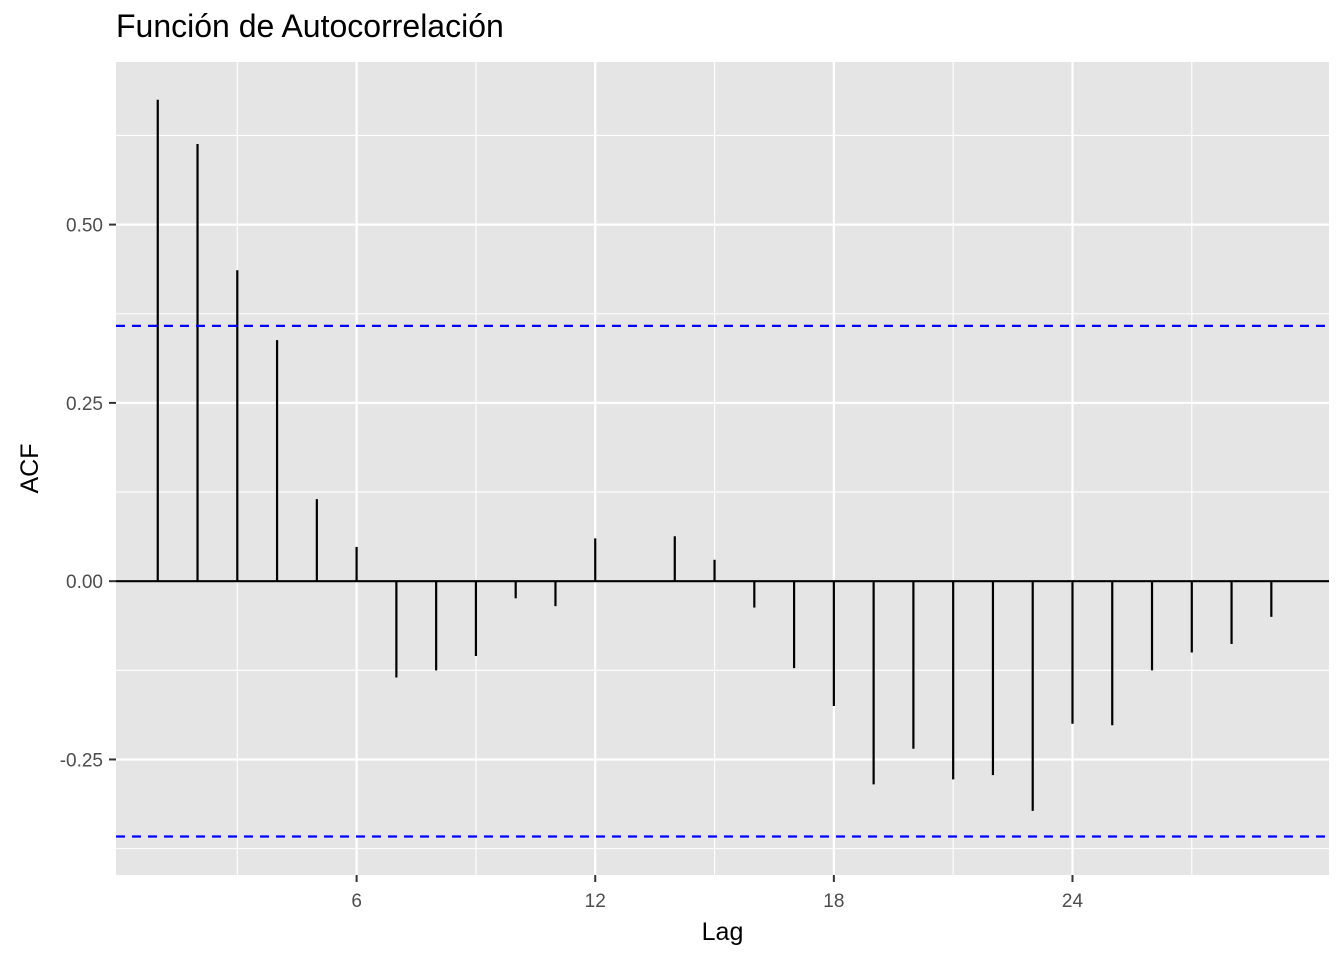 The image size is (1344, 960). What do you see at coordinates (1073, 901) in the screenshot?
I see `x-tick-label: 24` at bounding box center [1073, 901].